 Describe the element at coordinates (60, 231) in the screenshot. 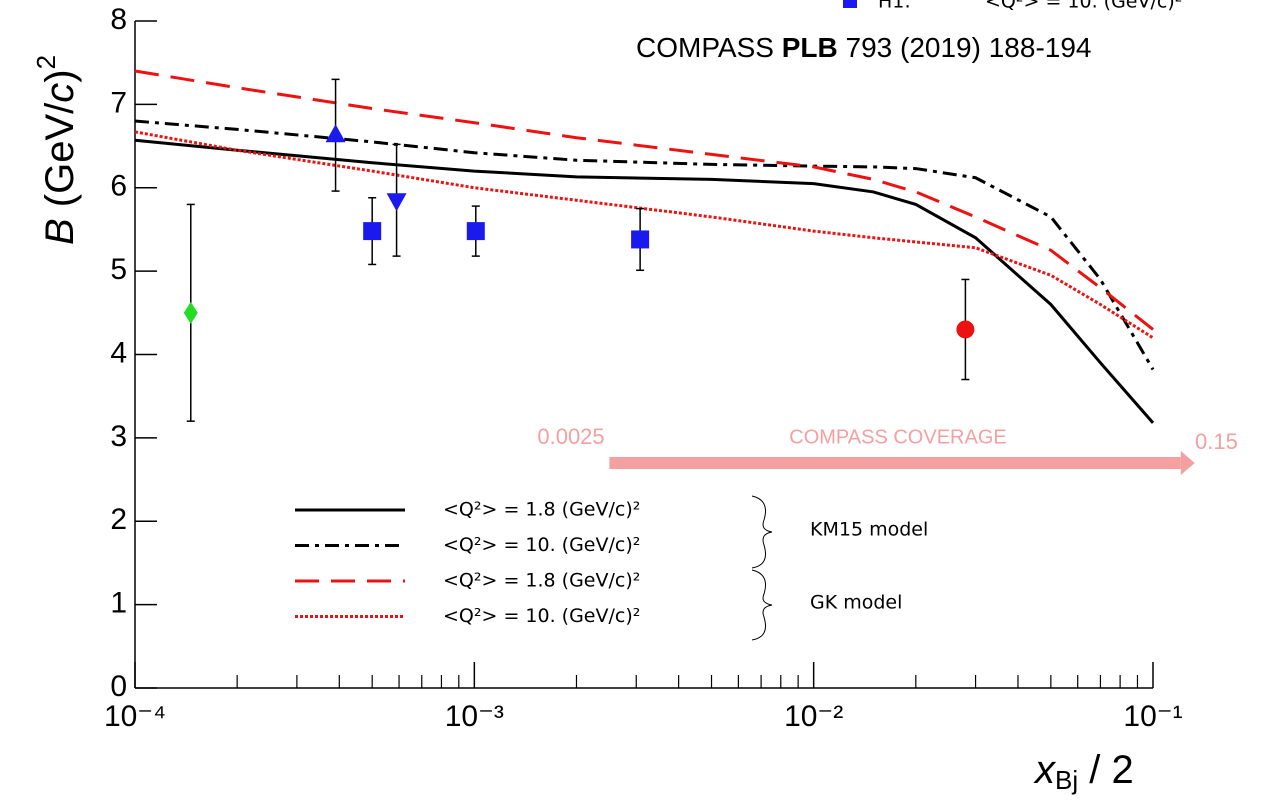

I see `y-axis-label-part: B` at that location.